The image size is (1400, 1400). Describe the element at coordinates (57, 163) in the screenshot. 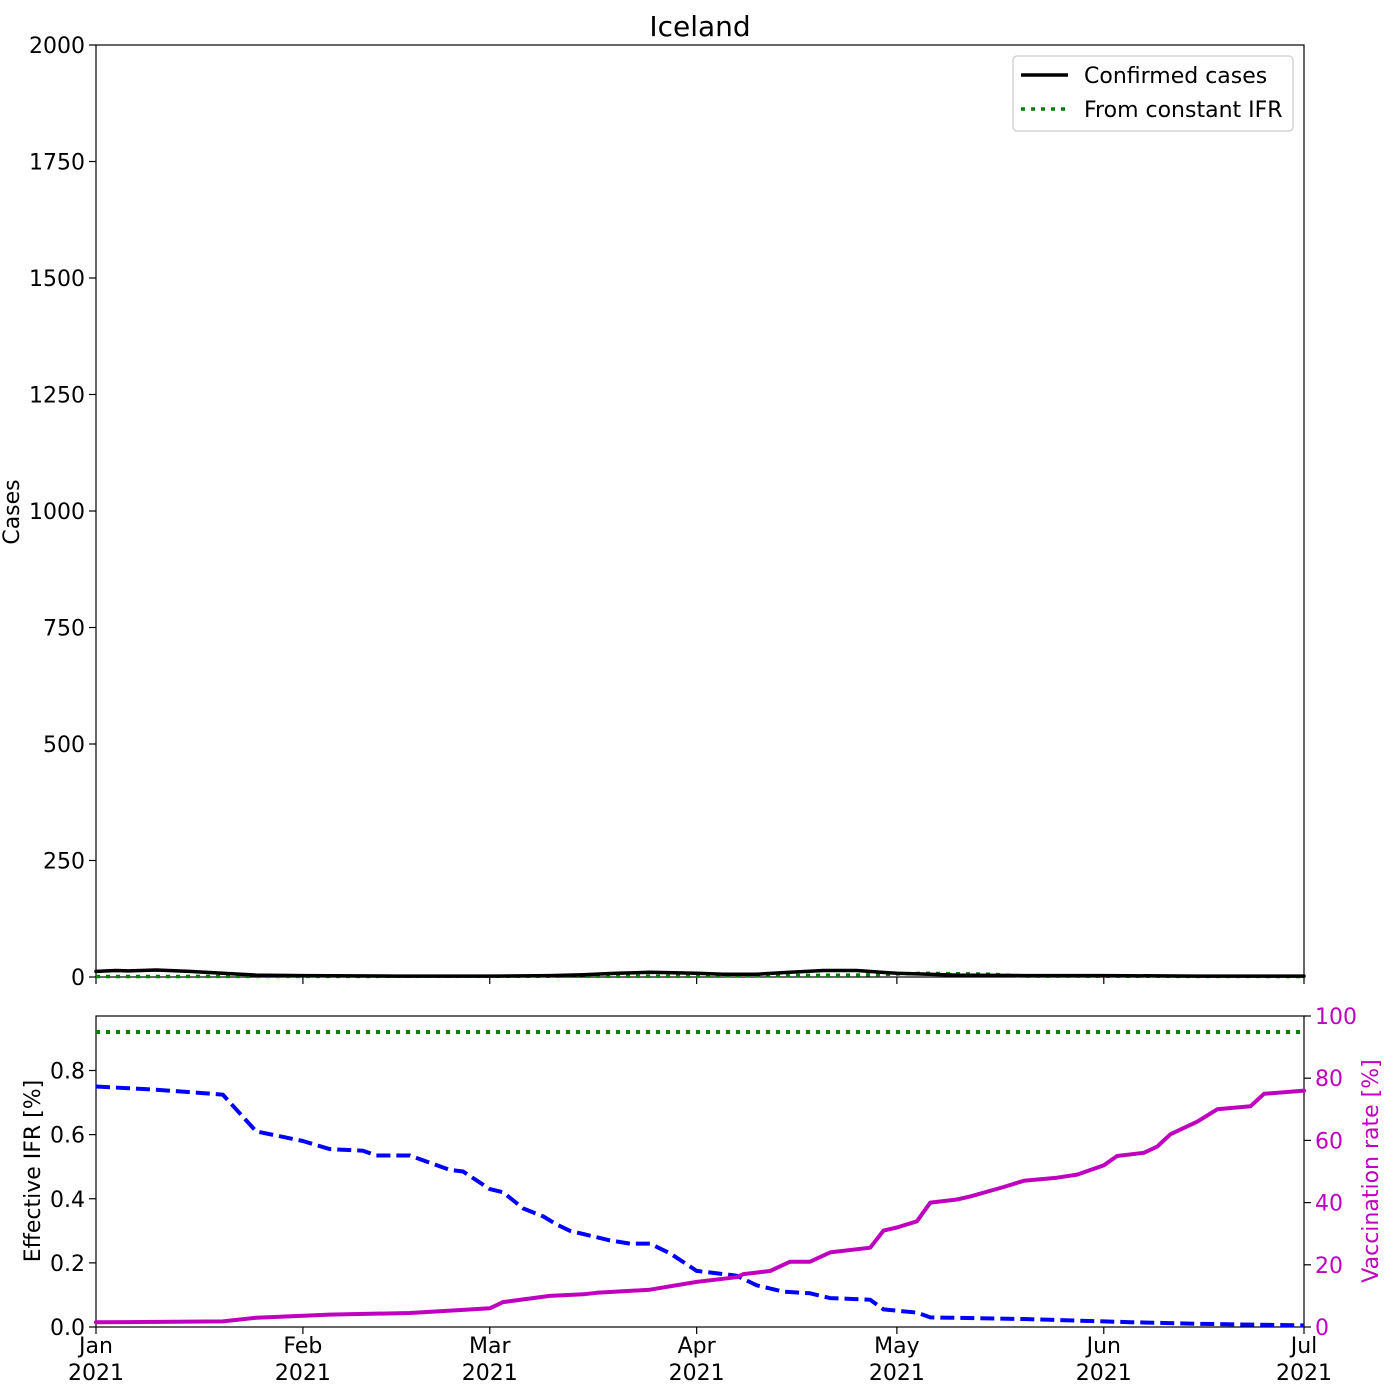

I see `top-y-tick-label: 1750` at that location.